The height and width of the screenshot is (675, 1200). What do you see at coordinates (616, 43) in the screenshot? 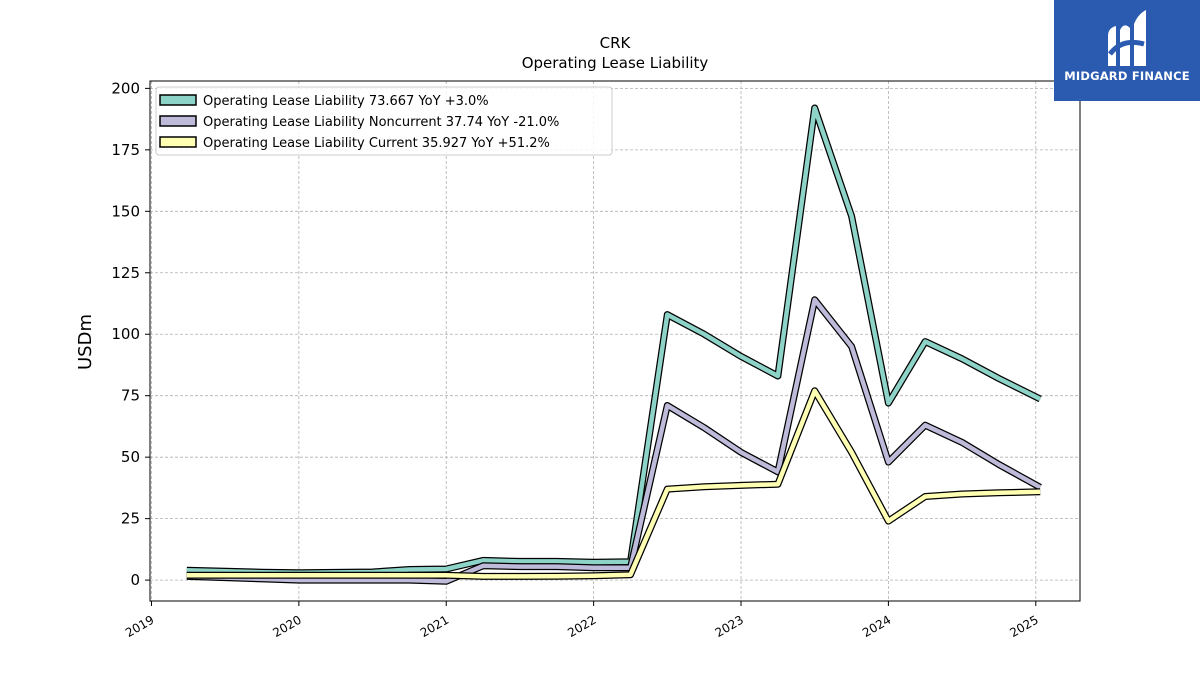
I see `chart-title: CRK` at bounding box center [616, 43].